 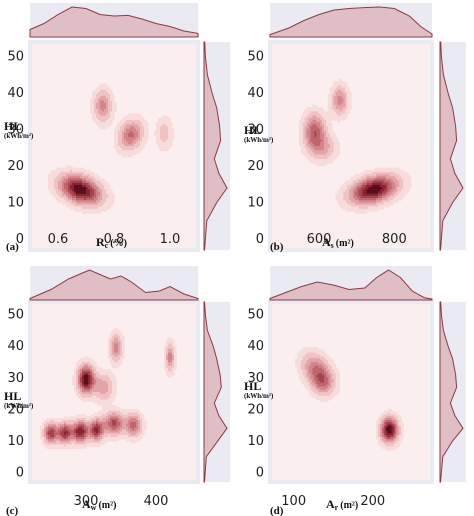 What do you see at coordinates (12, 126) in the screenshot?
I see `y-axis-label: HL` at bounding box center [12, 126].